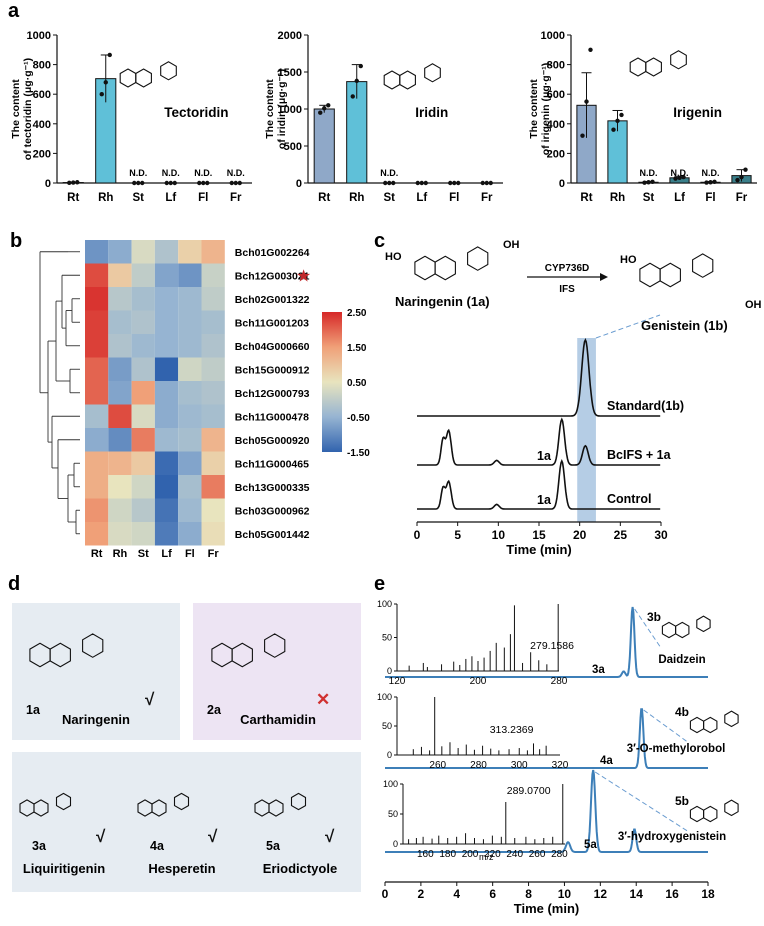 This screenshot has width=764, height=926. I want to click on column-label: Lf, so click(166, 554).